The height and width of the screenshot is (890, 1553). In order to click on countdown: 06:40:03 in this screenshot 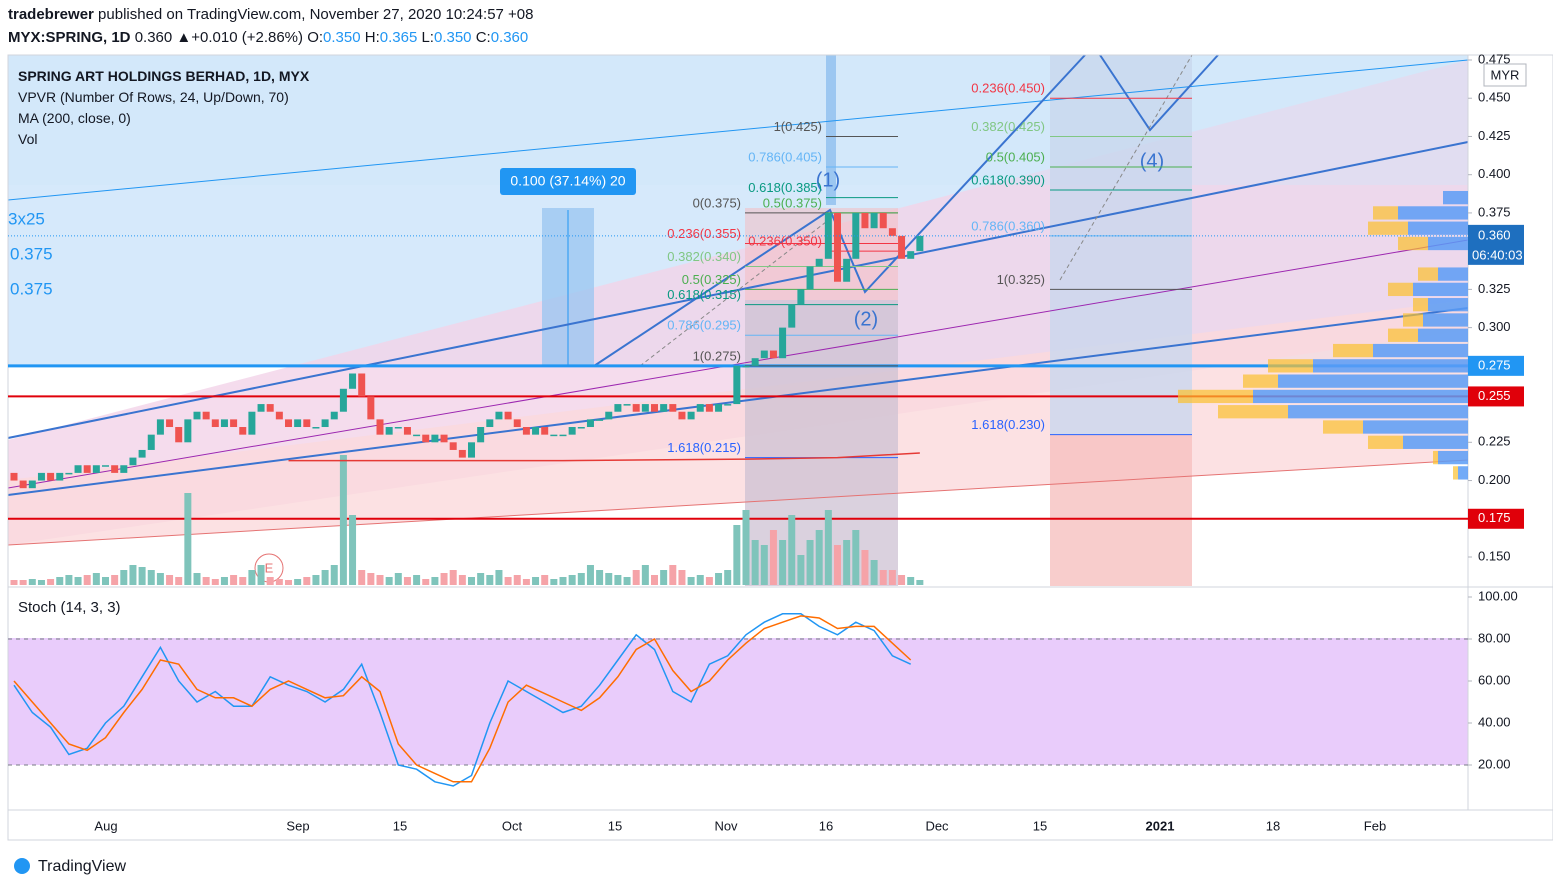, I will do `click(1497, 254)`.